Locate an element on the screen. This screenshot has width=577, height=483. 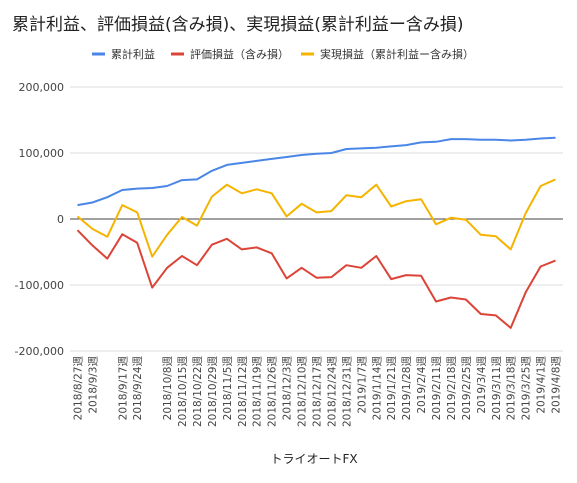
y-axis: 200,000 100,000 0 -100,000 -200,000 is located at coordinates (39, 219).